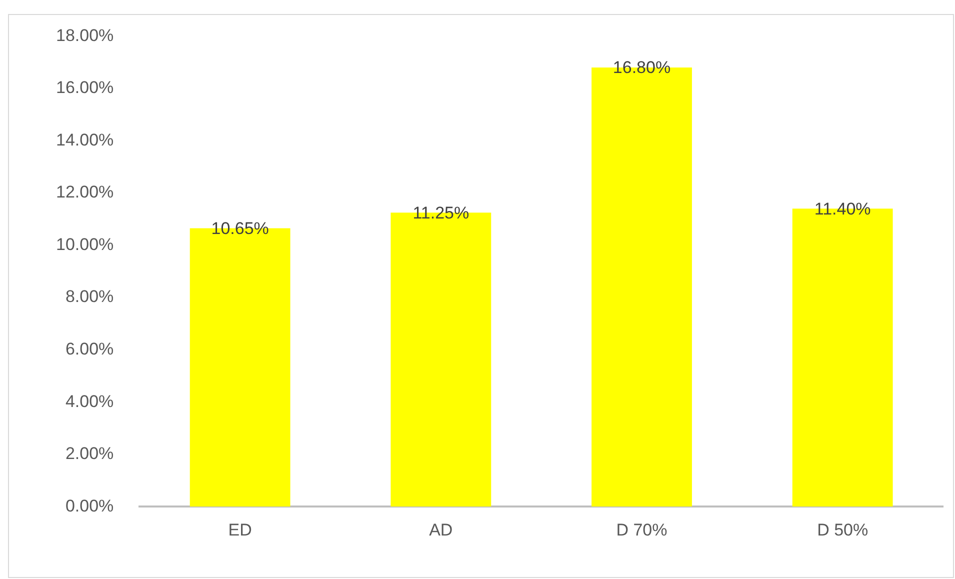  What do you see at coordinates (85, 244) in the screenshot?
I see `y-tick-label: 10.00%` at bounding box center [85, 244].